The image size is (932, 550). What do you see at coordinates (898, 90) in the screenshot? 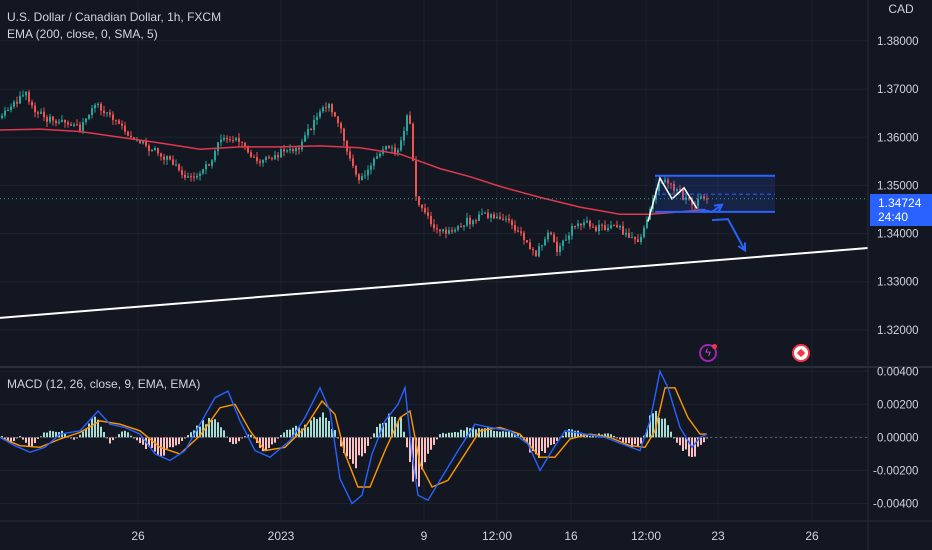
I see `price-tick-label: 1.37000` at bounding box center [898, 90].